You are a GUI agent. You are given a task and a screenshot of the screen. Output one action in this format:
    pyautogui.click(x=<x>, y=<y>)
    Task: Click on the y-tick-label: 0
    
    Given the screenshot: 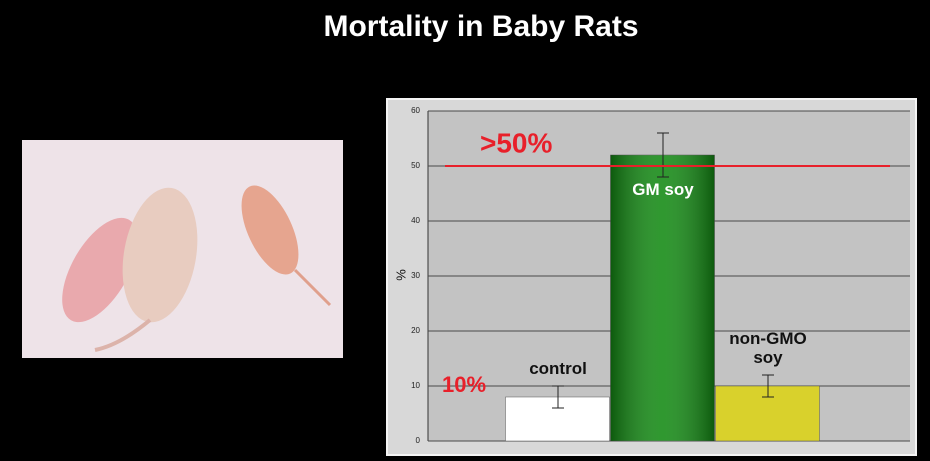 What is the action you would take?
    pyautogui.click(x=418, y=440)
    